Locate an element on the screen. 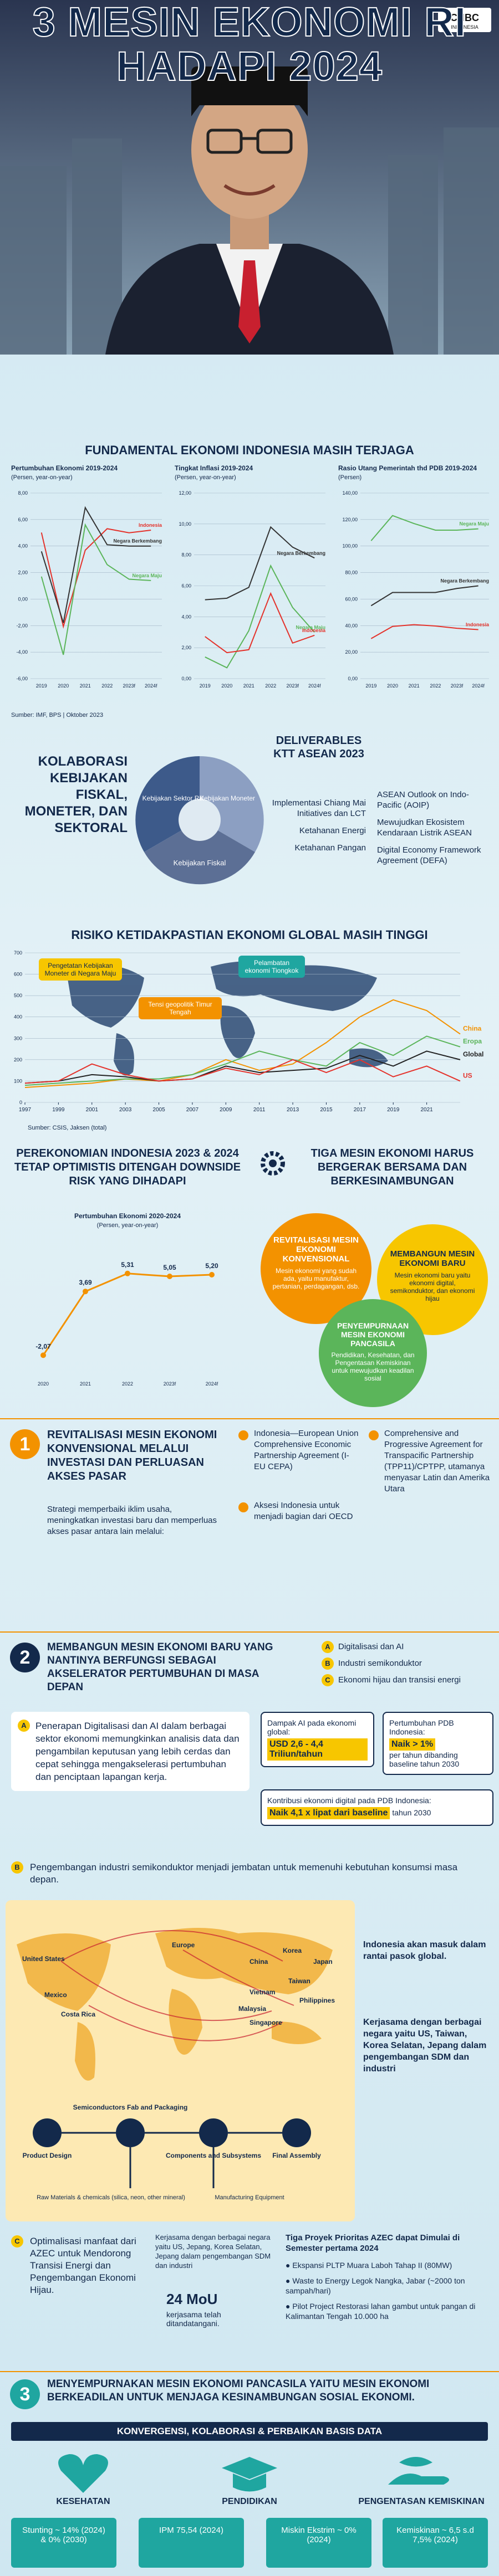 This screenshot has height=2576, width=499. target: Miskin Ekstrim ~ 0% (2024) is located at coordinates (318, 2543).